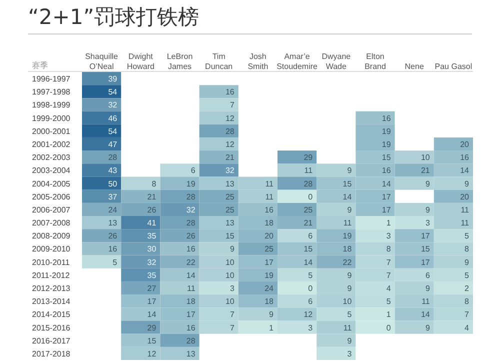  Describe the element at coordinates (51, 249) in the screenshot. I see `y-tick-label: 2009-2010` at that location.